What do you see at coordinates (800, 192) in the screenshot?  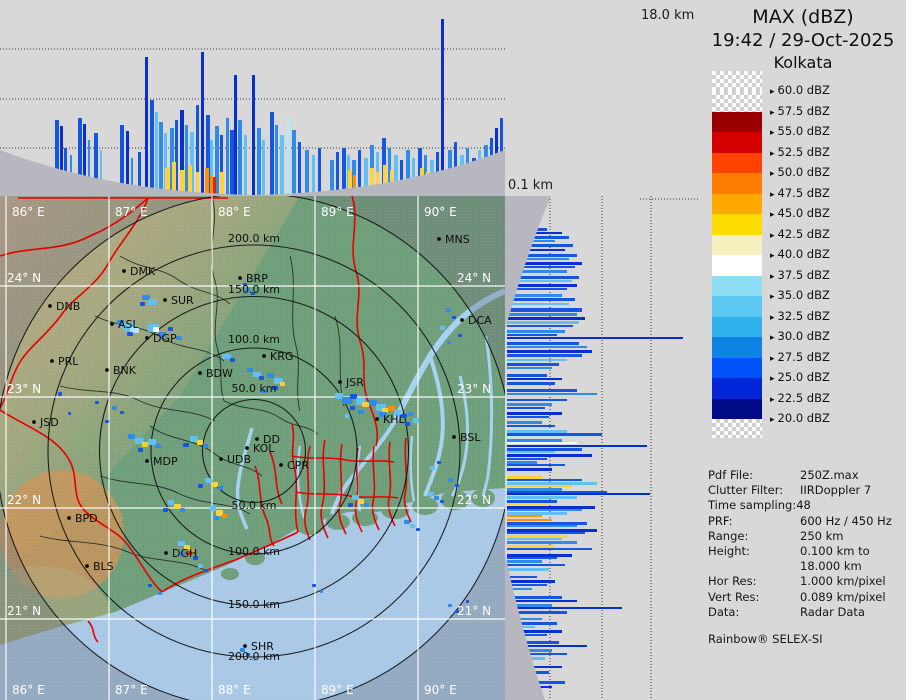 I see `legend-level-label: ▸ 47.5 dBZ` at bounding box center [800, 192].